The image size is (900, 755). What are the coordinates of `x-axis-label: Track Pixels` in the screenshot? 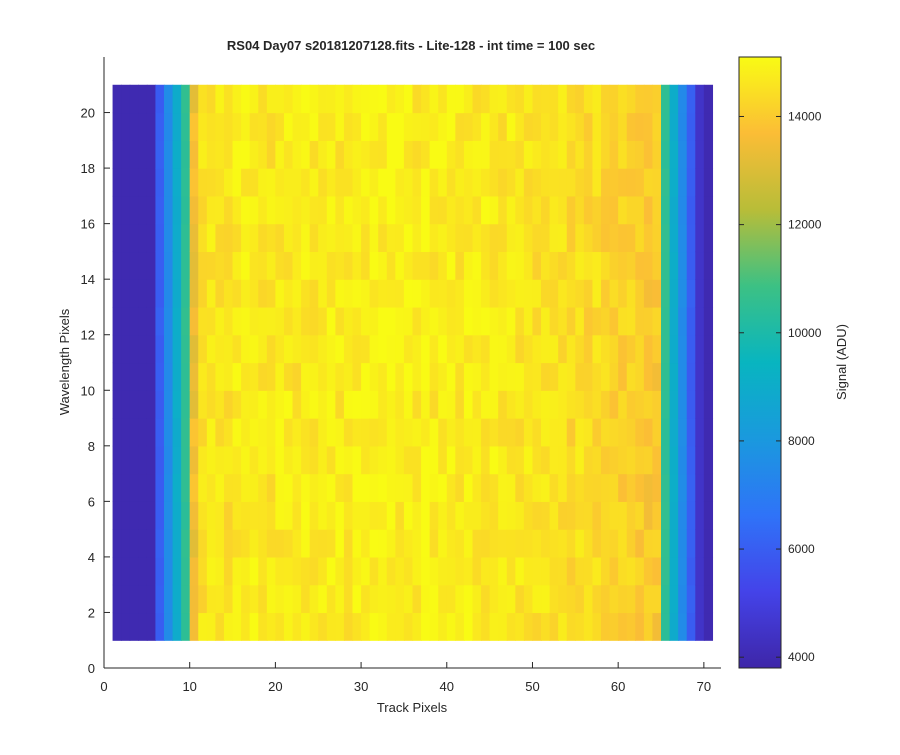 It's located at (412, 707).